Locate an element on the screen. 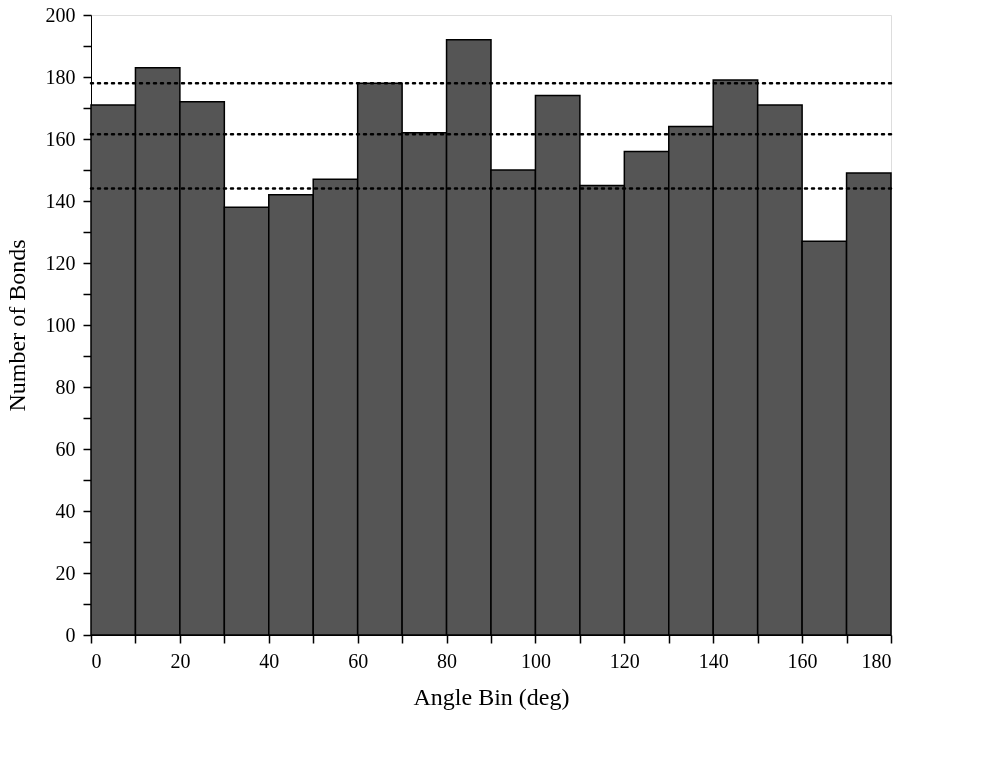 Image resolution: width=1002 pixels, height=771 pixels. y-tick-label: 180 is located at coordinates (60, 76).